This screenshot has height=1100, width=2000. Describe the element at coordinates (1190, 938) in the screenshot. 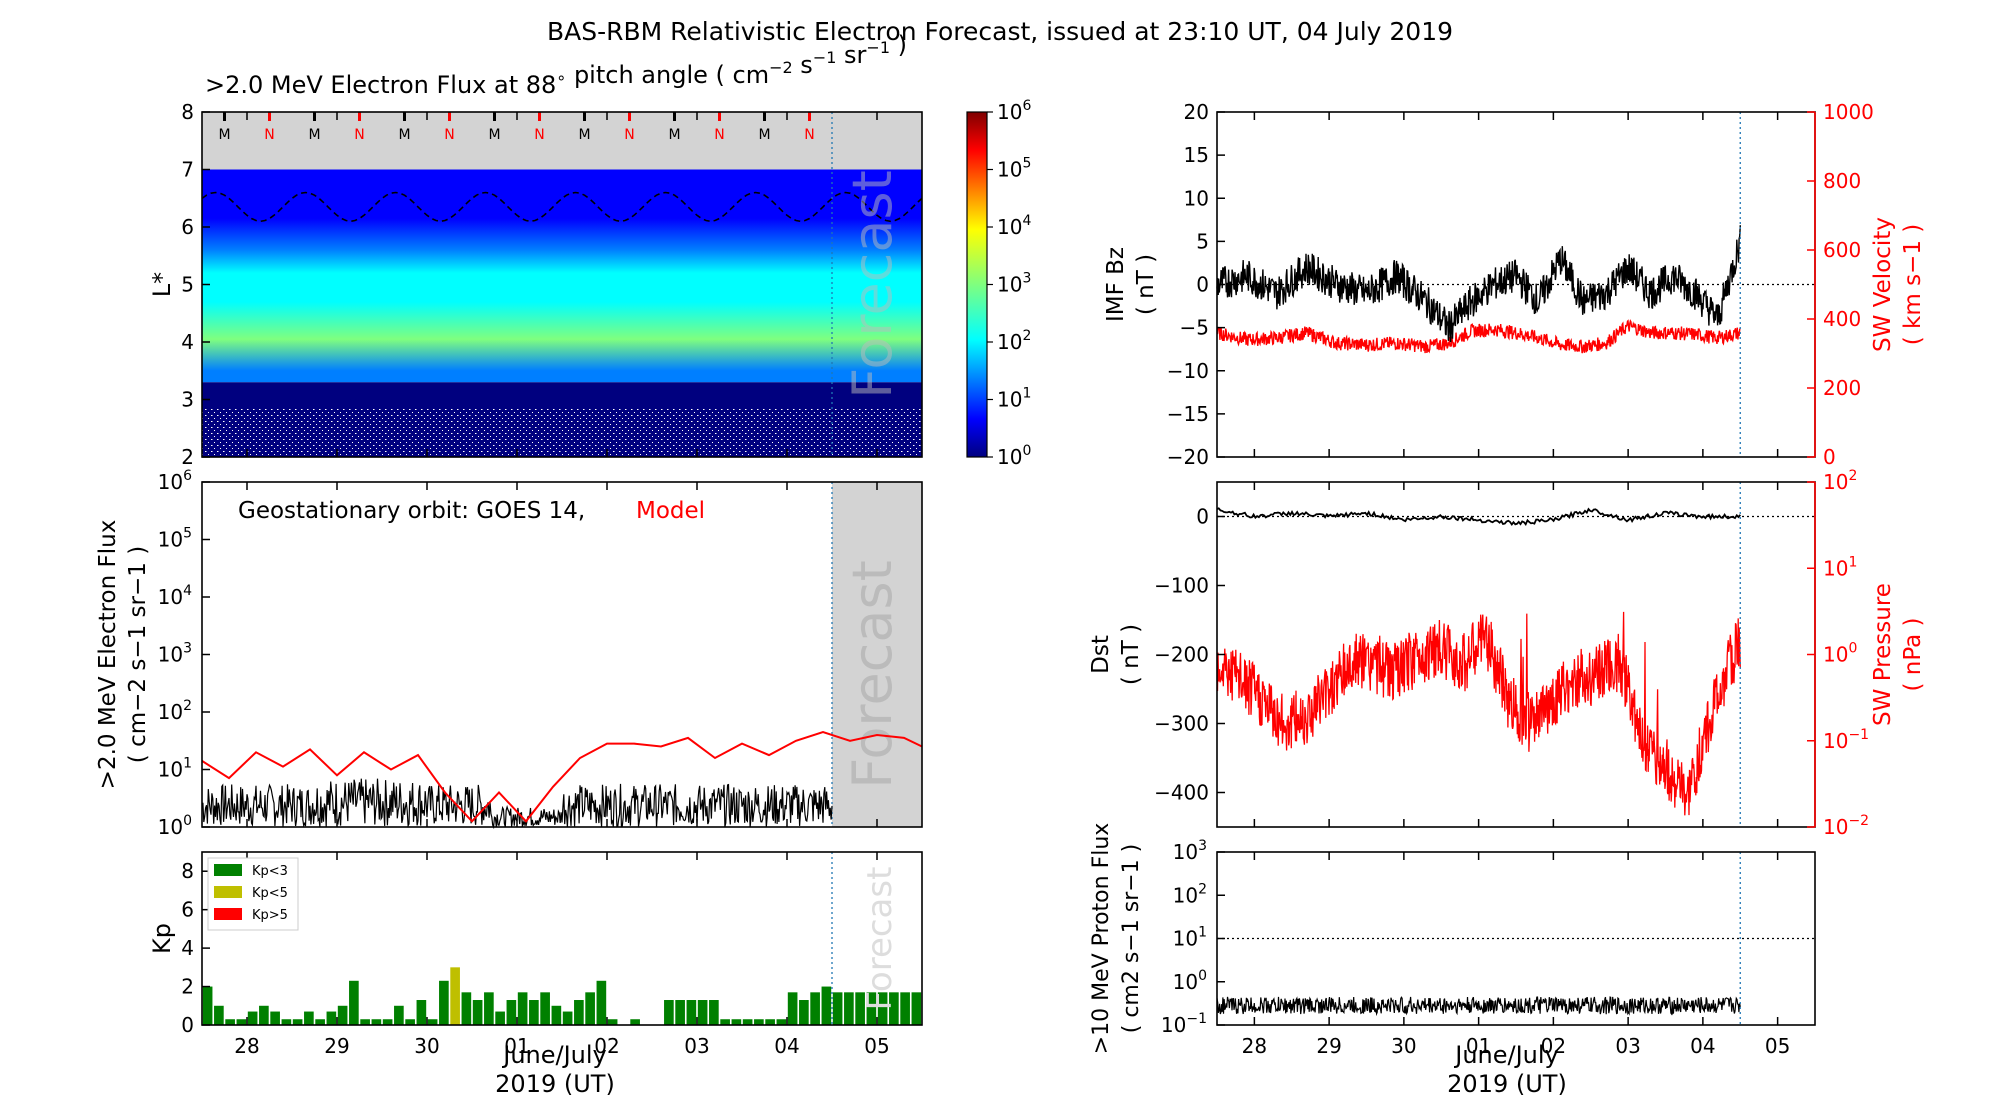

I see `proton-ytick-label: 10¹` at that location.